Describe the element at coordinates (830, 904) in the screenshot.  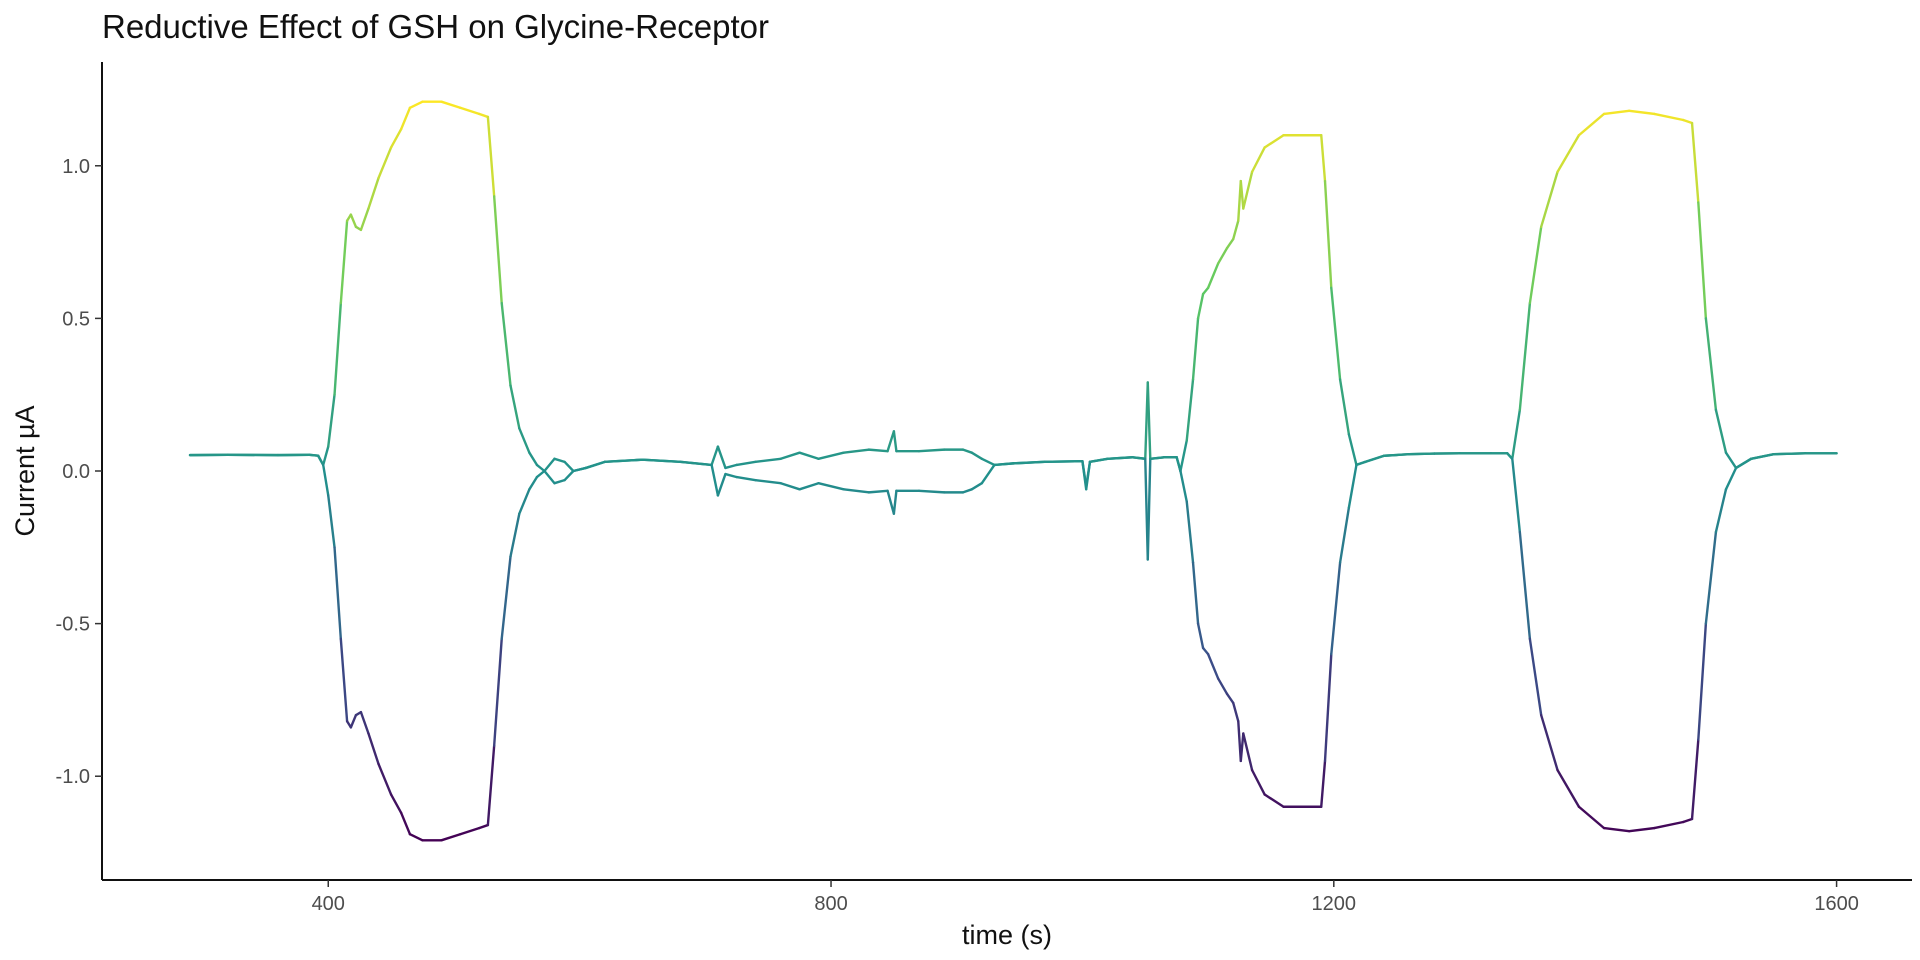
I see `x-tick-label: 800` at that location.